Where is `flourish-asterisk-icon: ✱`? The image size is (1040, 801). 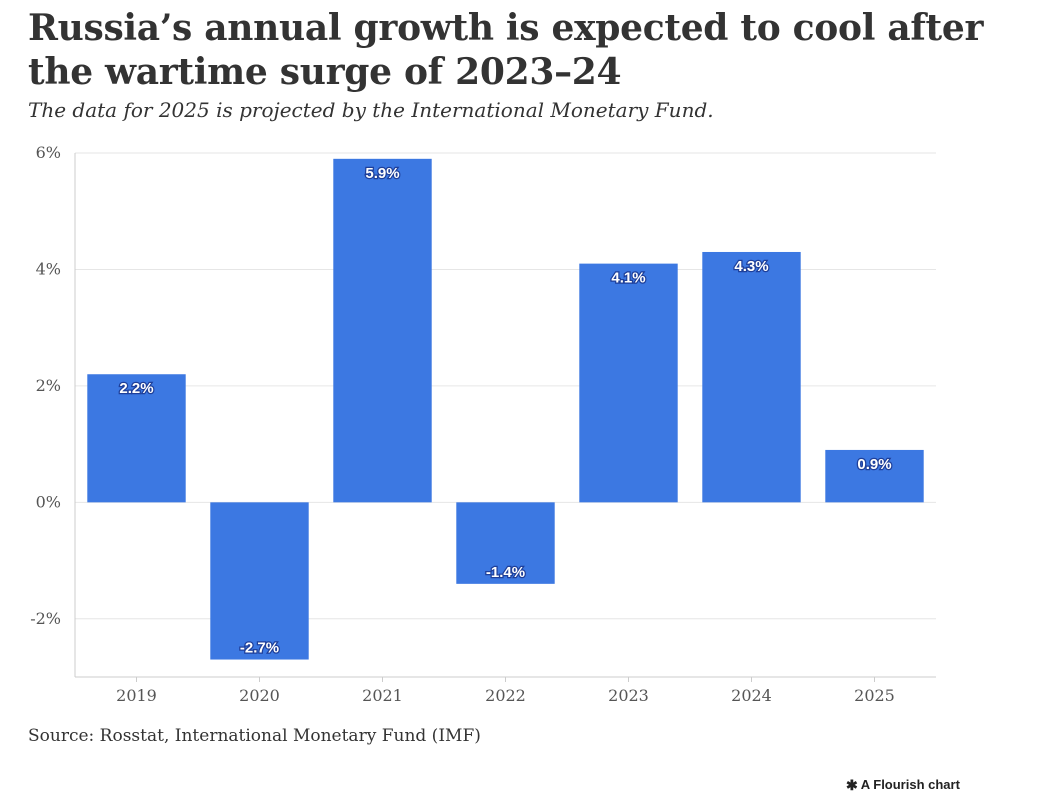 flourish-asterisk-icon: ✱ is located at coordinates (852, 784).